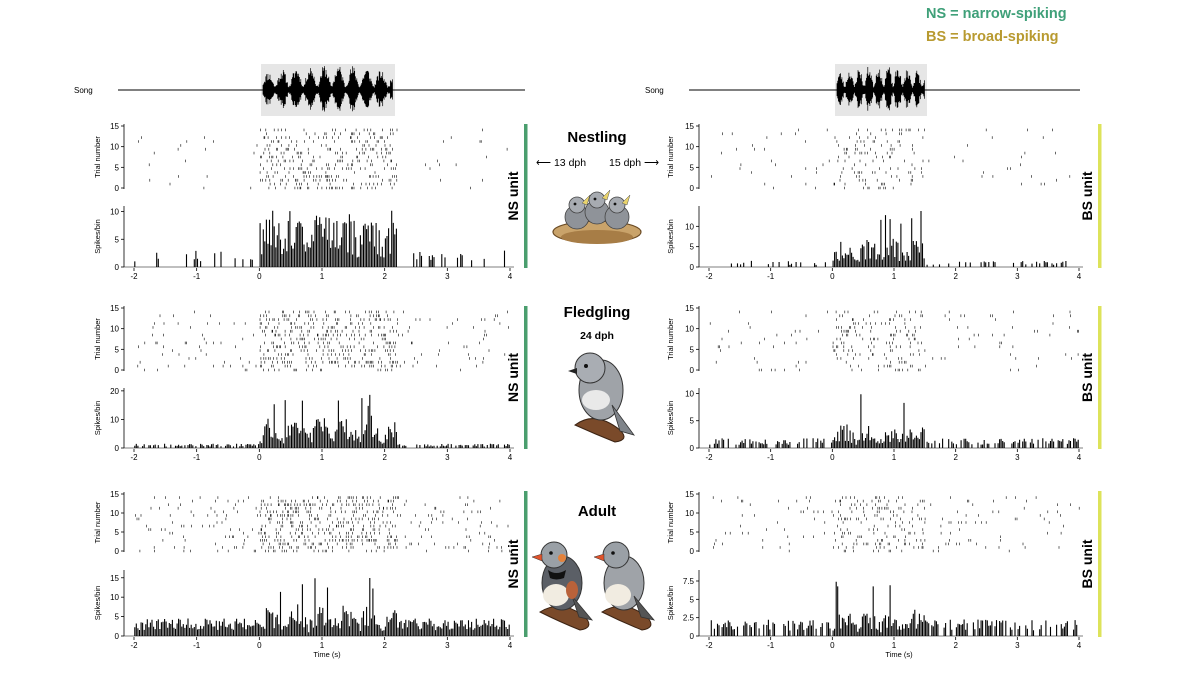 This screenshot has width=1200, height=676. I want to click on nestling-eye, so click(575, 204).